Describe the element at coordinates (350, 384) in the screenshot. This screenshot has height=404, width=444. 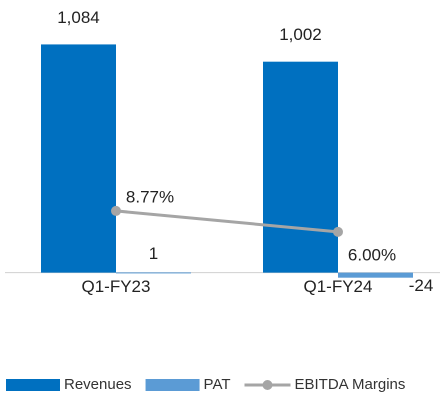
I see `legend-label: EBITDA Margins` at that location.